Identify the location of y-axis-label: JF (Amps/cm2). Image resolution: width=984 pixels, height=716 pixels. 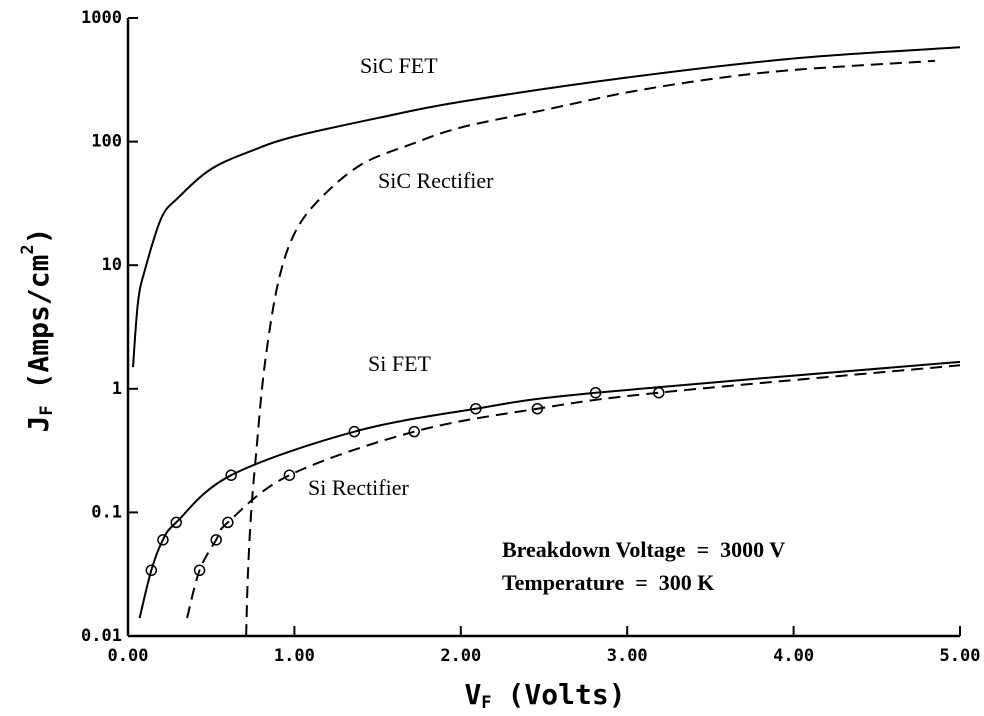
(37, 329).